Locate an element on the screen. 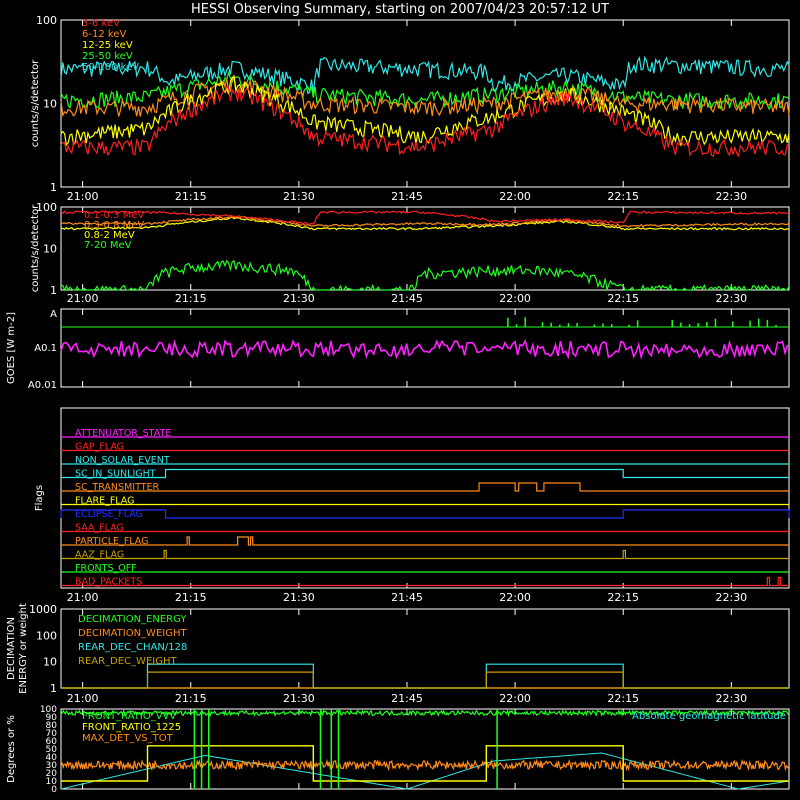 Image resolution: width=800 pixels, height=800 pixels. series-line-latitude is located at coordinates (425, 771).